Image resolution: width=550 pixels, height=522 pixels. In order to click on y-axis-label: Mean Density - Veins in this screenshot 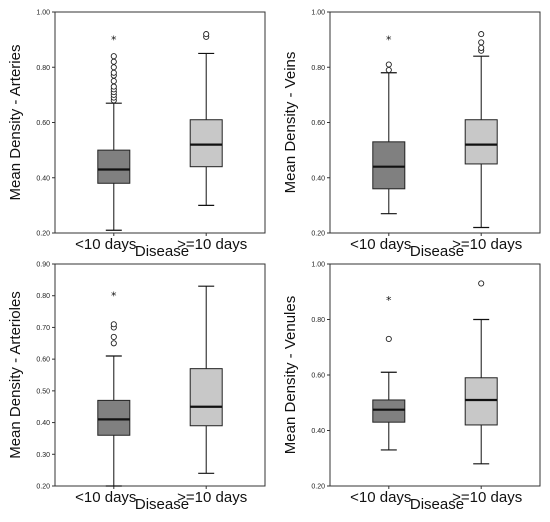, I will do `click(290, 123)`.